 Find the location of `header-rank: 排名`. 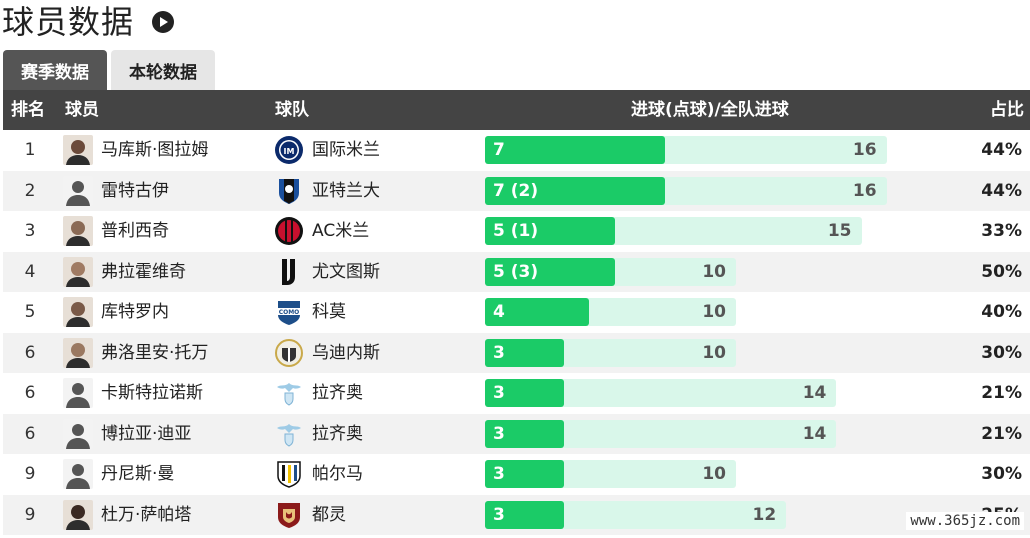

header-rank: 排名 is located at coordinates (28, 110).